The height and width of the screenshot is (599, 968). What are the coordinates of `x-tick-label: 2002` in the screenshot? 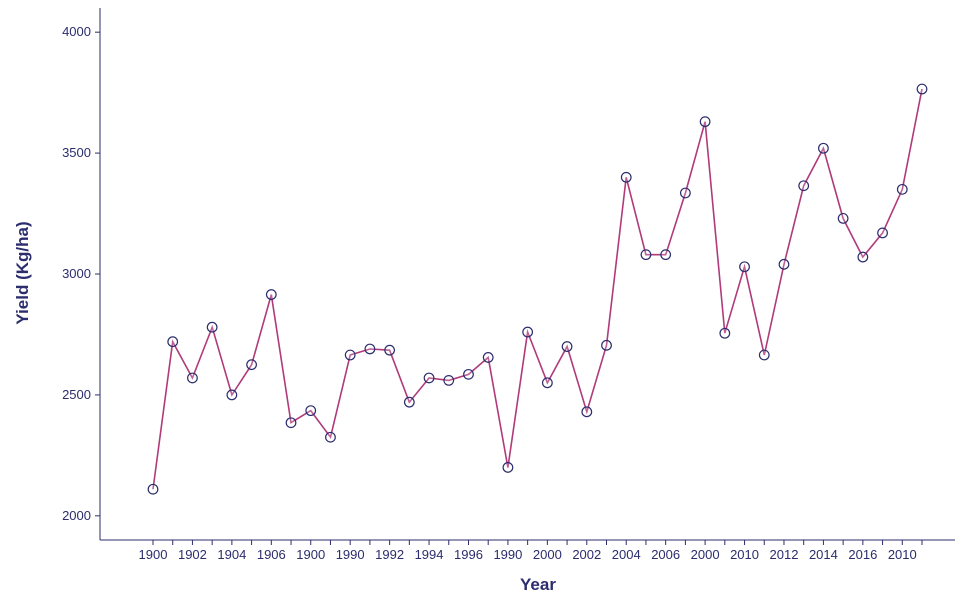 It's located at (586, 554).